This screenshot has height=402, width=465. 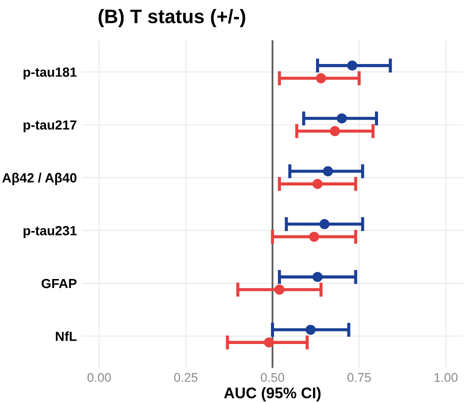 What do you see at coordinates (172, 18) in the screenshot?
I see `chart-title: (B) T status (+/-)` at bounding box center [172, 18].